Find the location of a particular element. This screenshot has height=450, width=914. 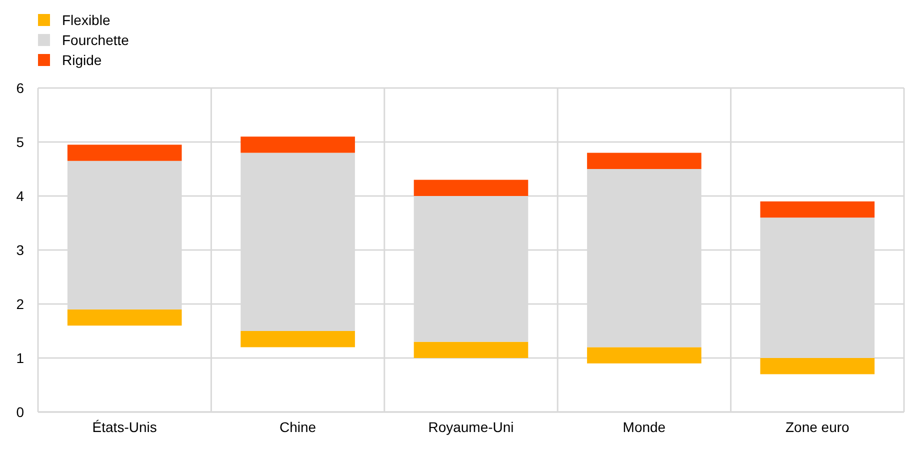

x-tick-label: Zone euro is located at coordinates (817, 427).